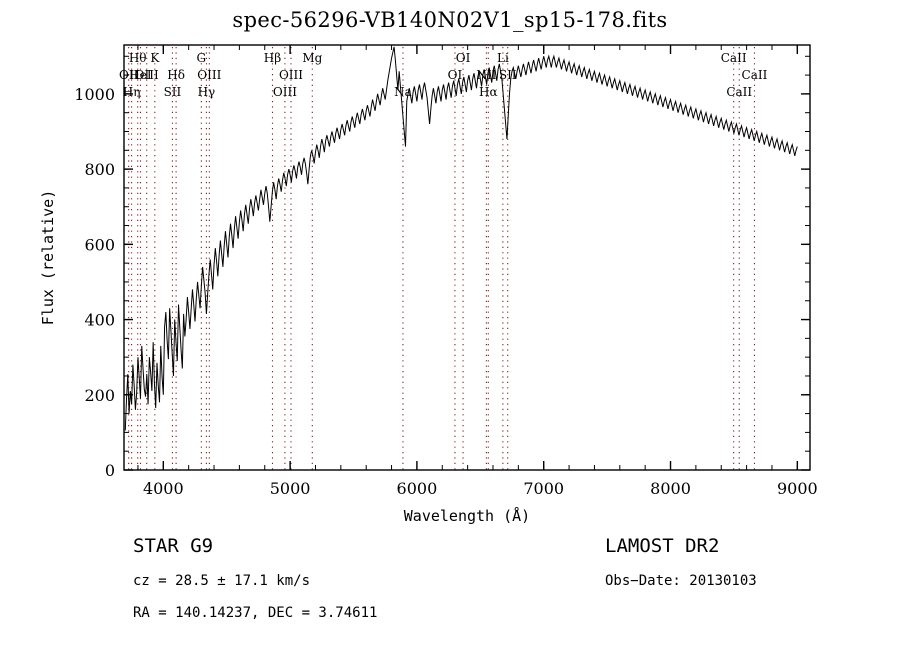  Describe the element at coordinates (140, 75) in the screenshot. I see `spectral-line-label: HeI` at that location.